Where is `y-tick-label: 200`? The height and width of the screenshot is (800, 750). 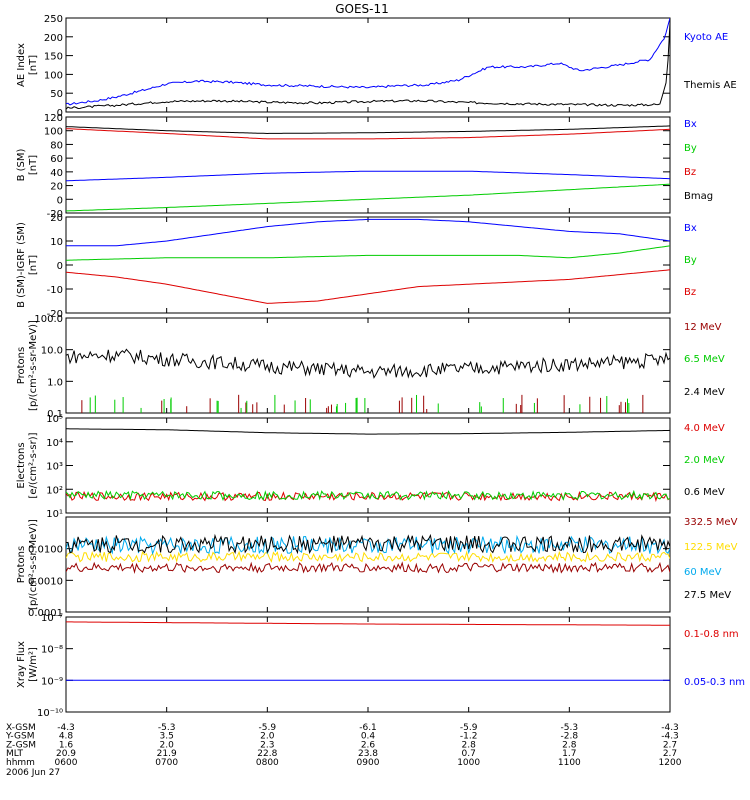 y-tick-label: 200 is located at coordinates (53, 38).